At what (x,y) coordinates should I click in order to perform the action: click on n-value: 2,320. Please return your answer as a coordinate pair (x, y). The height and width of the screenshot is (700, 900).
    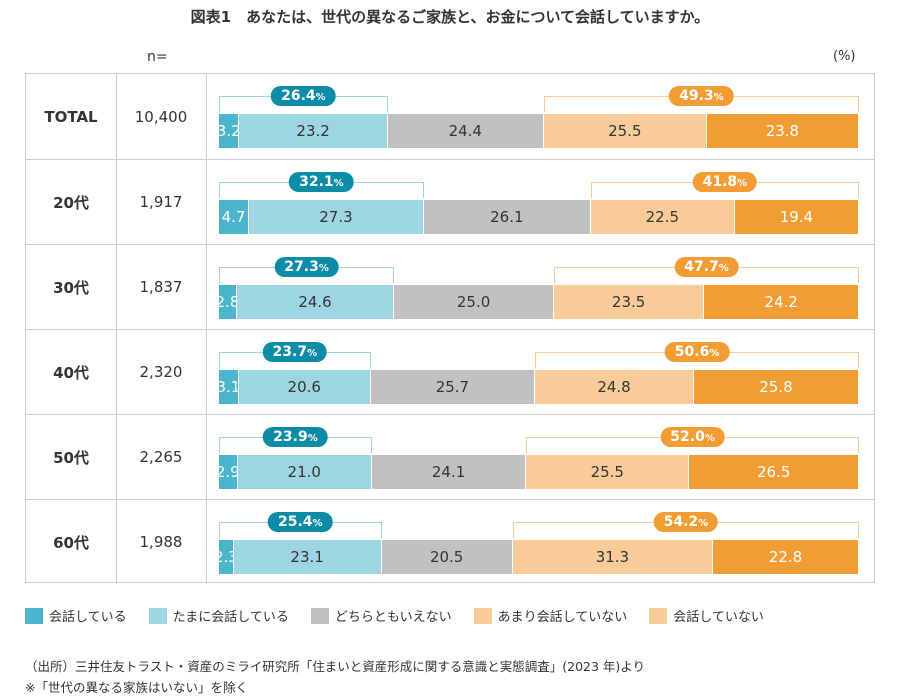
    Looking at the image, I should click on (161, 372).